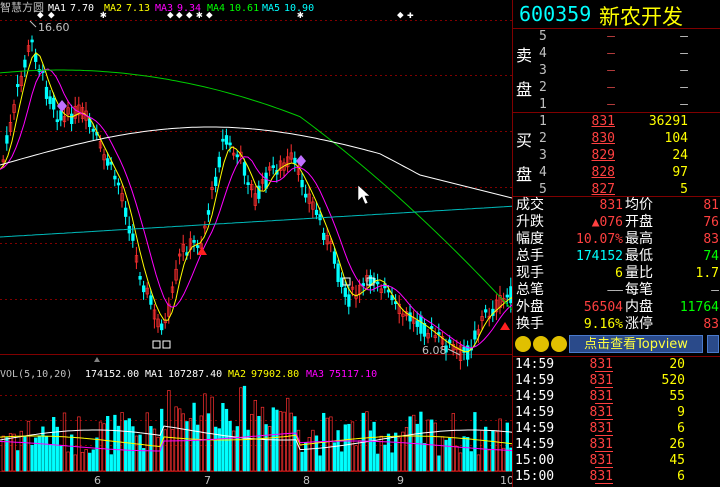  I want to click on stat-label: 内盘, so click(639, 307).